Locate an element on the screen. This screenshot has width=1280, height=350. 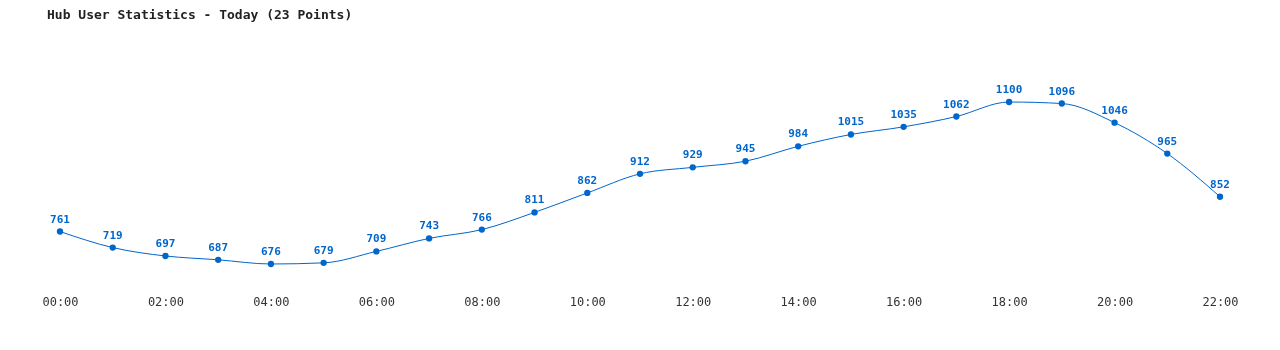
data-label: 719 is located at coordinates (112, 235).